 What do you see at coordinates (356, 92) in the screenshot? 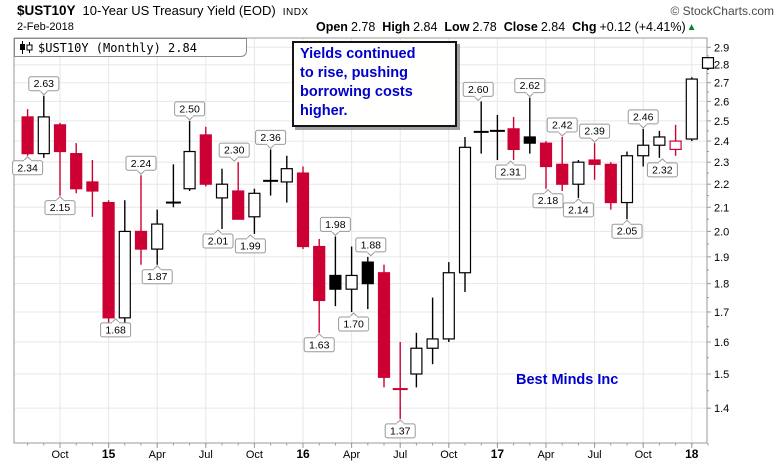
I see `annotation-line: borrowing costs` at bounding box center [356, 92].